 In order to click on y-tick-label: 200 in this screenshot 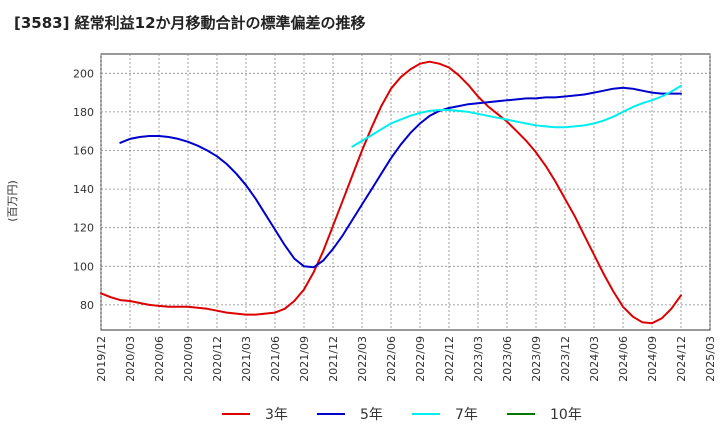, I will do `click(83, 73)`.